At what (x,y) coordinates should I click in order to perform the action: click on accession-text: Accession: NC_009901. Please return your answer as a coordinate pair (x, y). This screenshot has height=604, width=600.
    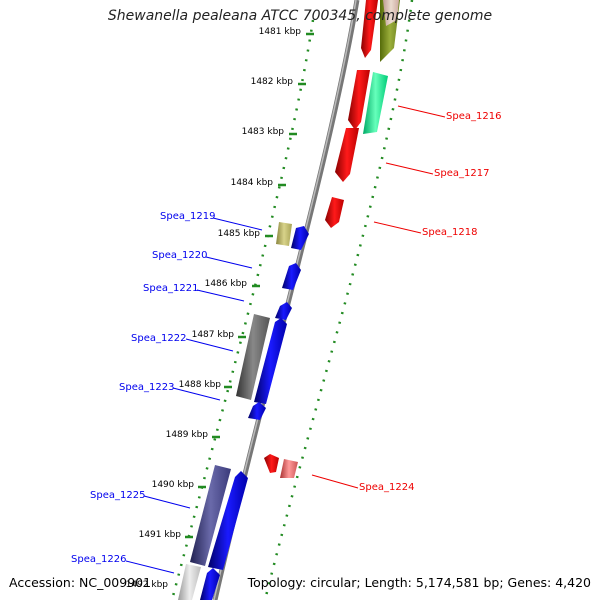
    Looking at the image, I should click on (80, 582).